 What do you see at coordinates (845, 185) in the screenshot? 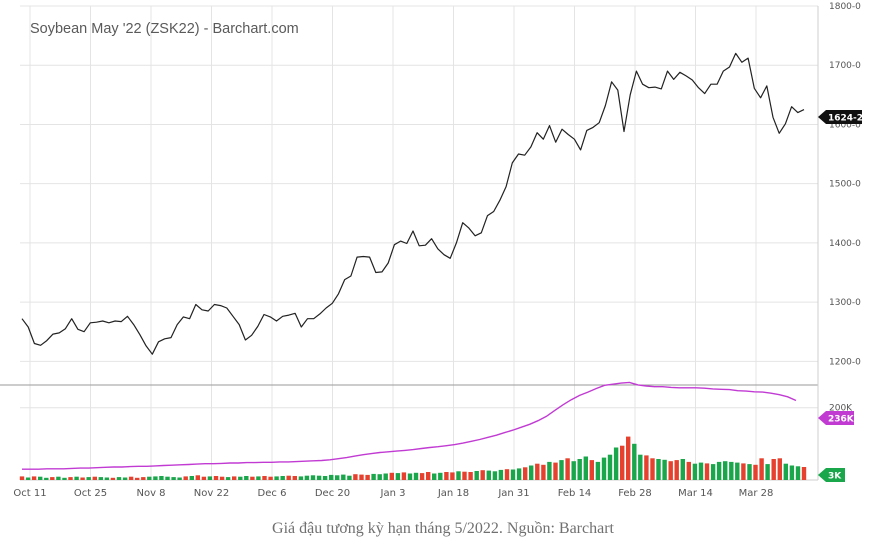
I see `price-y-tick-label: 1500-0` at bounding box center [845, 185].